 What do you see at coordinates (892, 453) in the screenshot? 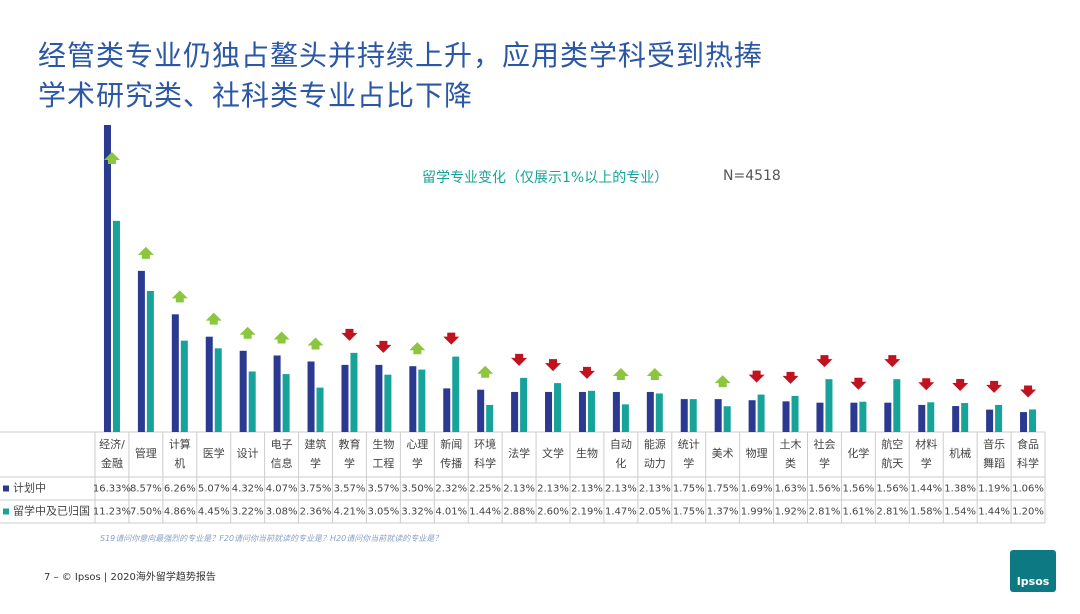
I see `x-tick-label: 航空航天` at bounding box center [892, 453].